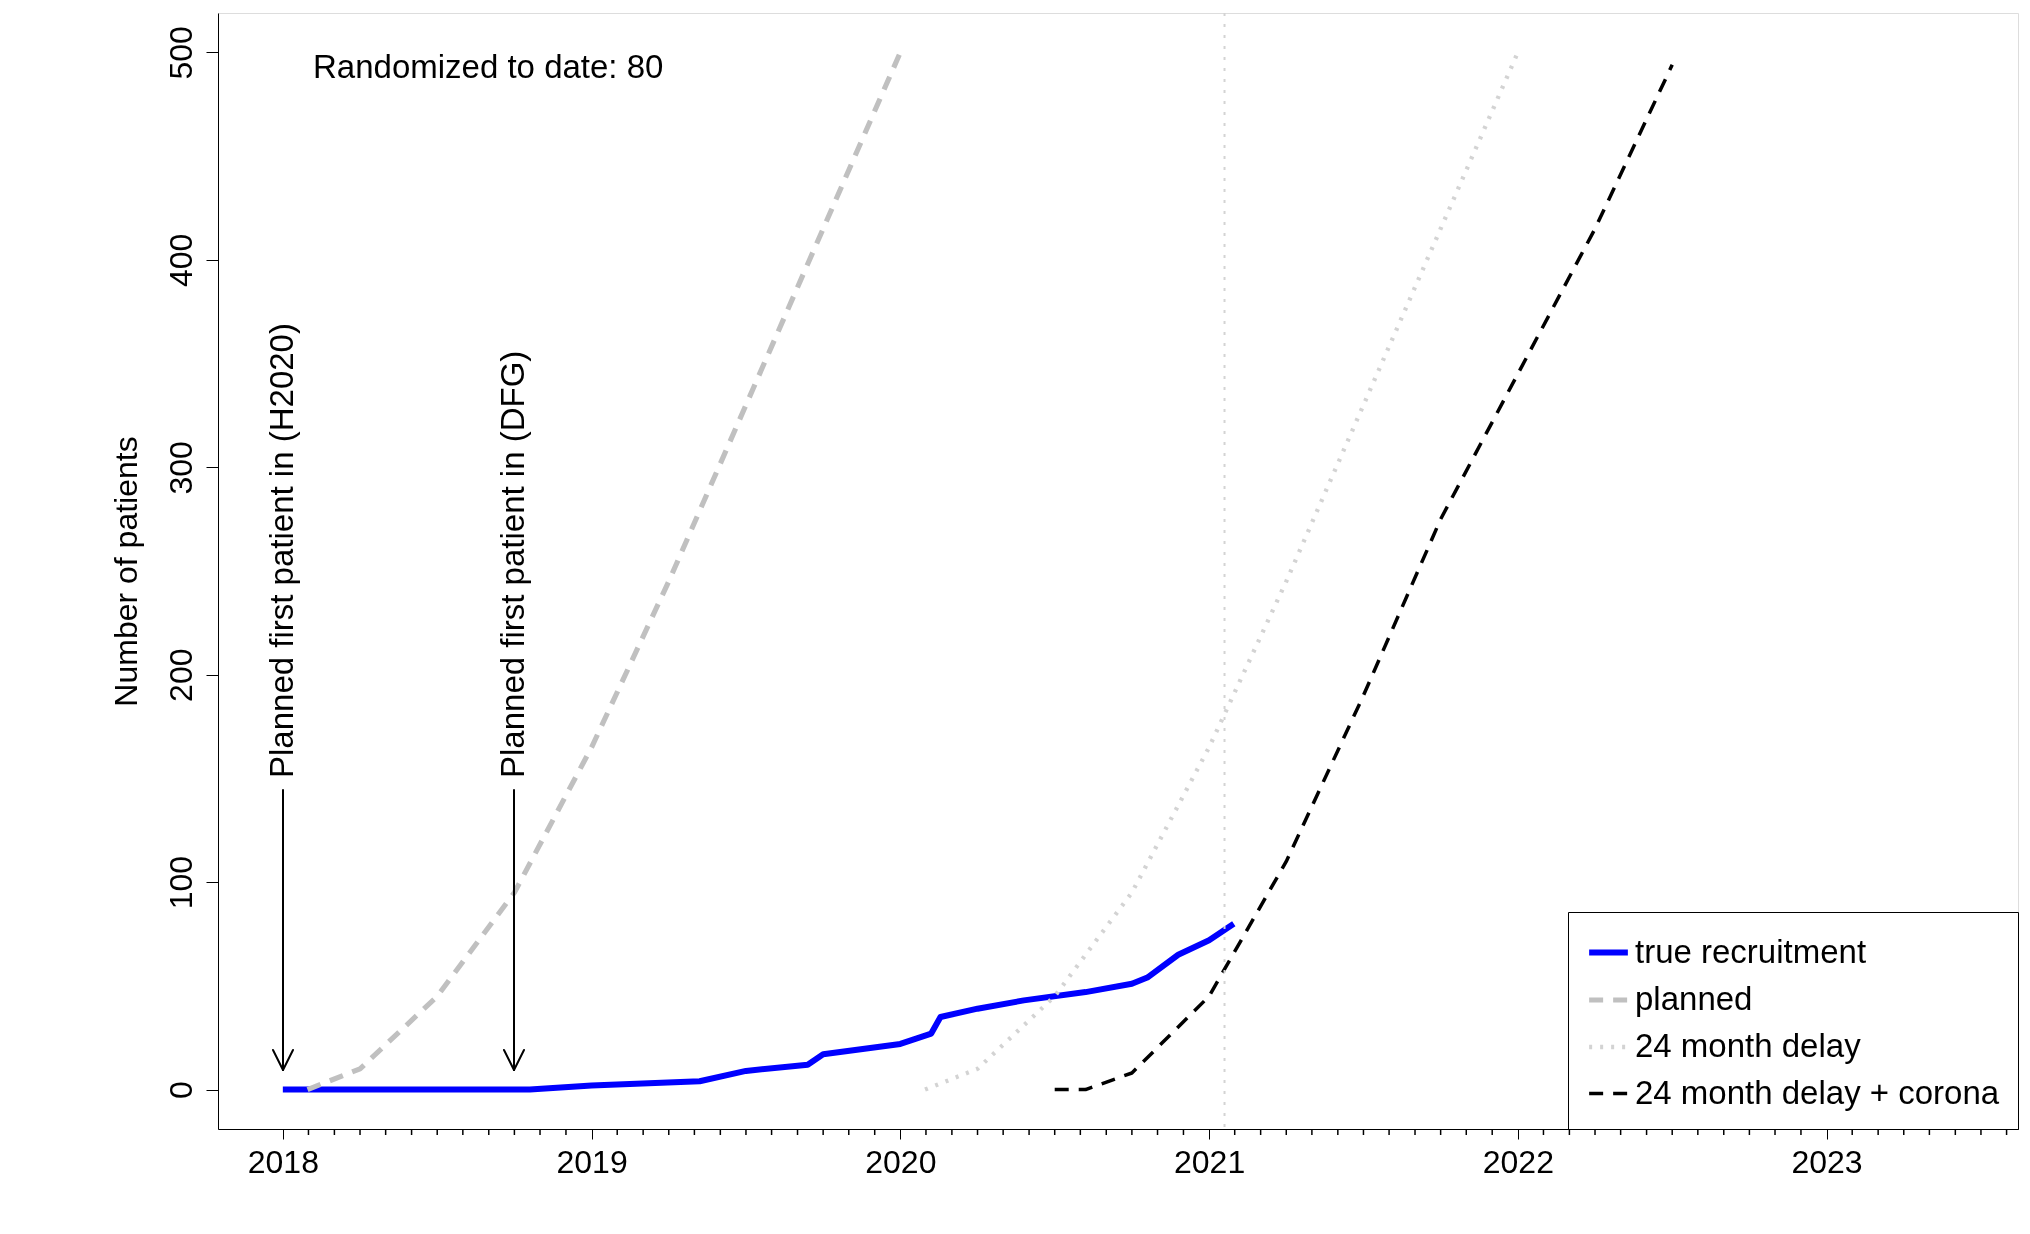 This screenshot has width=2030, height=1234. Describe the element at coordinates (1817, 1092) in the screenshot. I see `legend-label: 24 month delay + corona` at that location.